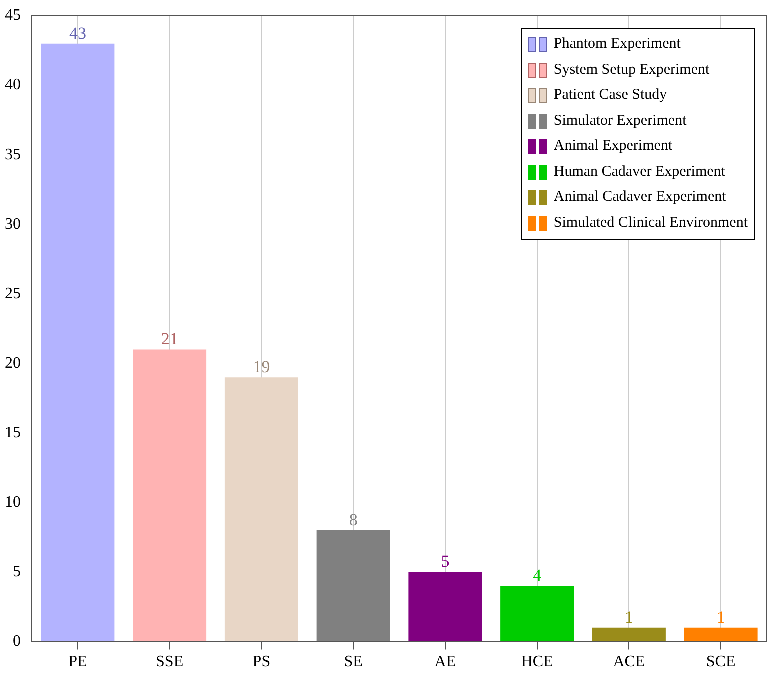 The width and height of the screenshot is (771, 679). What do you see at coordinates (640, 172) in the screenshot?
I see `legend-label: Human Cadaver Experiment` at bounding box center [640, 172].